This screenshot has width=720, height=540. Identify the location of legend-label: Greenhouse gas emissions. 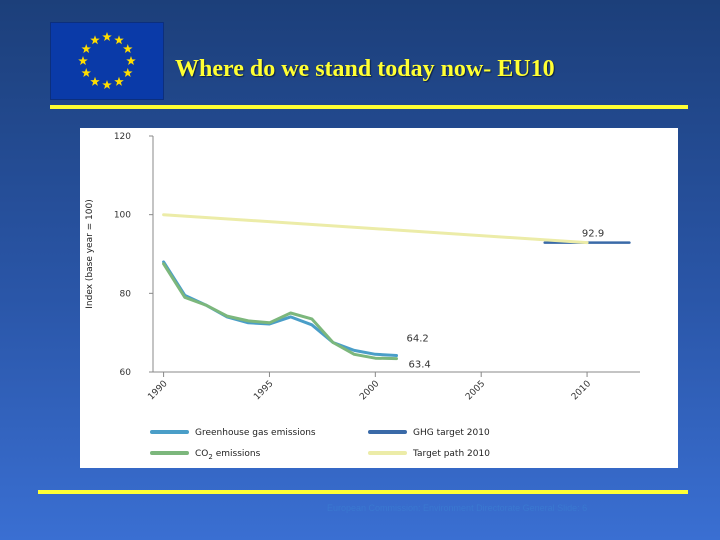
(255, 433).